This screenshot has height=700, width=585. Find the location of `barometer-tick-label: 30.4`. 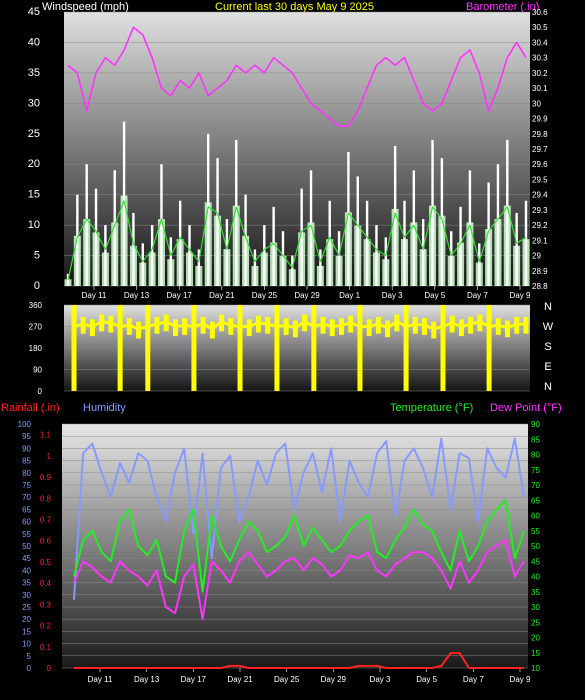

barometer-tick-label: 30.4 is located at coordinates (540, 42).